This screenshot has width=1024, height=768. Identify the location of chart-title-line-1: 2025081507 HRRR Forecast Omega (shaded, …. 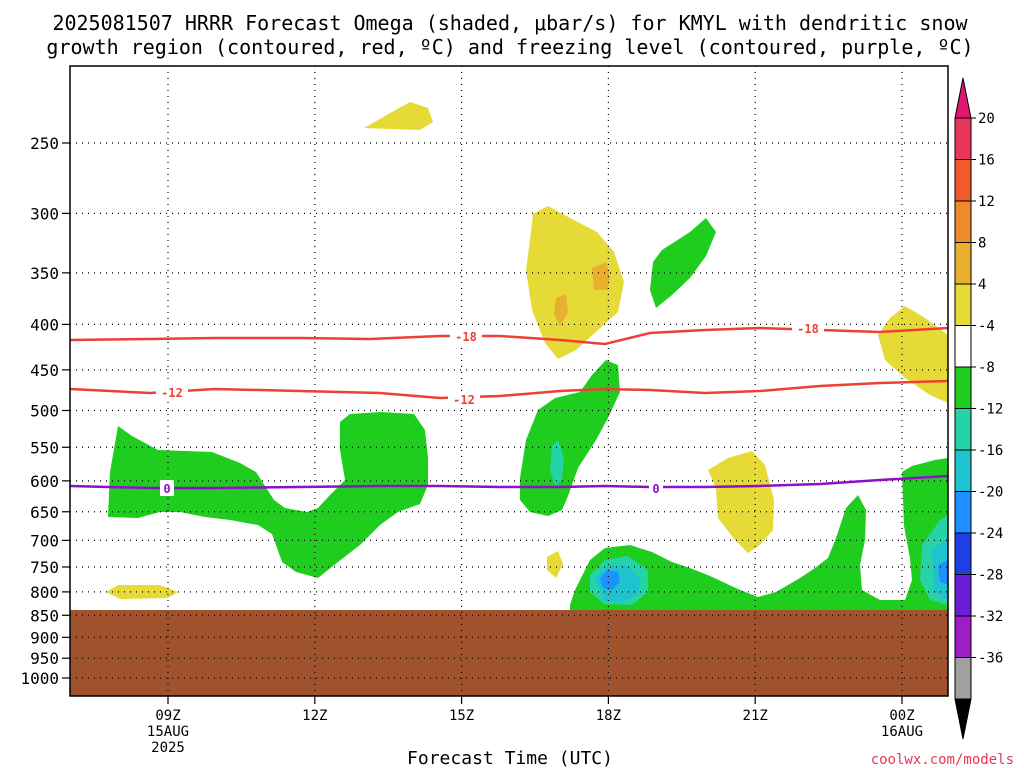
(510, 23).